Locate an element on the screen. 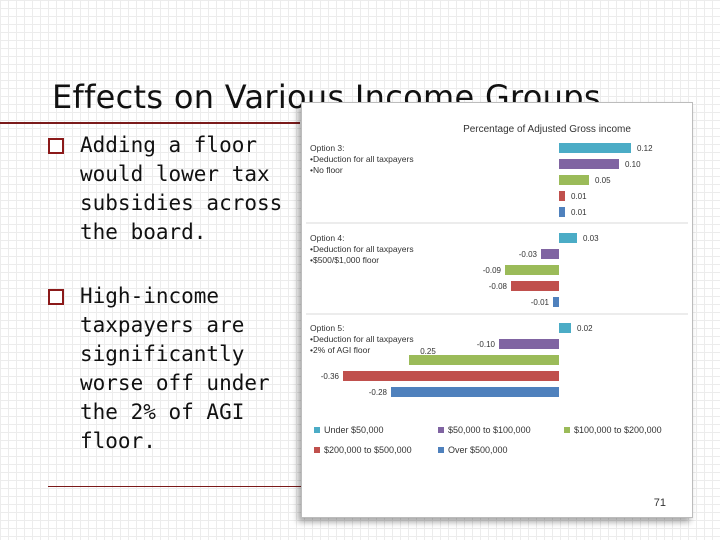  group-label-line: Option 4: is located at coordinates (327, 238).